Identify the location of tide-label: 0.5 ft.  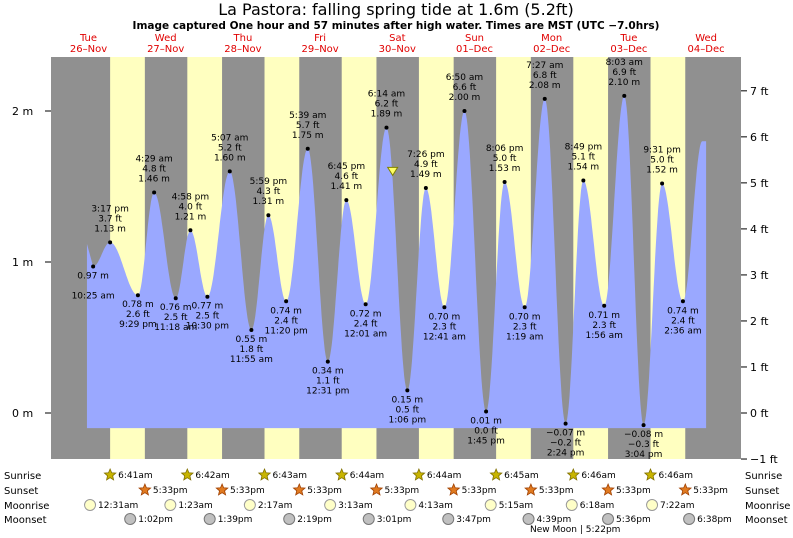
(407, 410).